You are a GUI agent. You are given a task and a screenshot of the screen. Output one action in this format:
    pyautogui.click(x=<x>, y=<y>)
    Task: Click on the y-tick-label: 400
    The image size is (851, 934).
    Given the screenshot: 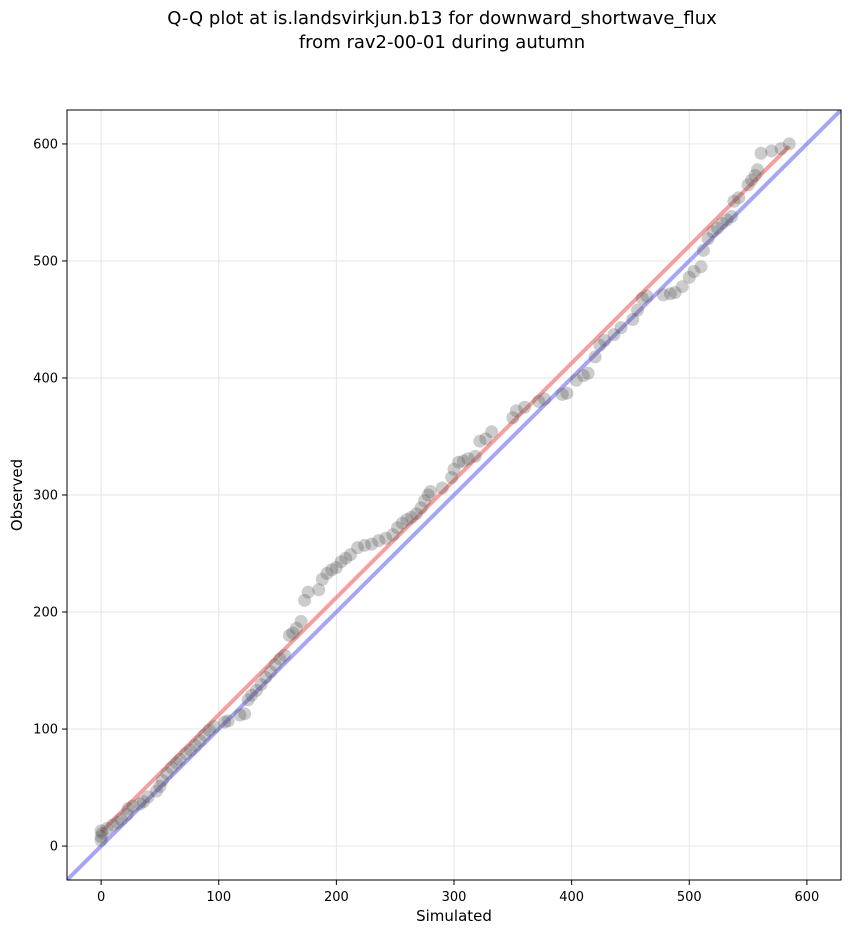 What is the action you would take?
    pyautogui.click(x=45, y=378)
    